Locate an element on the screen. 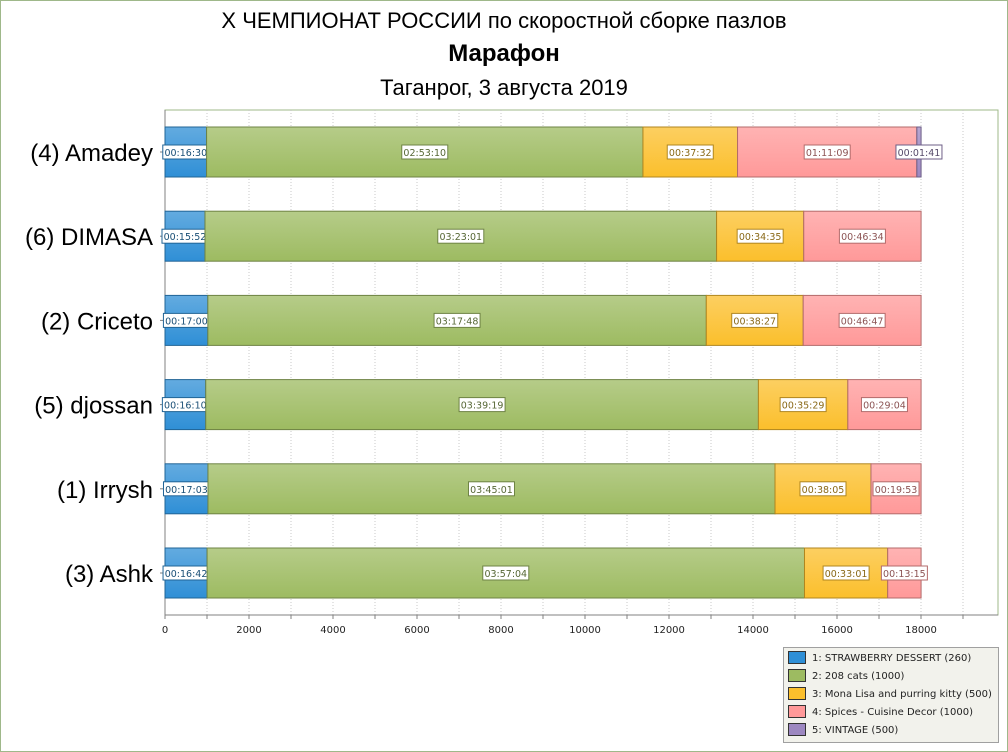  x-tick-label: 0 is located at coordinates (165, 630).